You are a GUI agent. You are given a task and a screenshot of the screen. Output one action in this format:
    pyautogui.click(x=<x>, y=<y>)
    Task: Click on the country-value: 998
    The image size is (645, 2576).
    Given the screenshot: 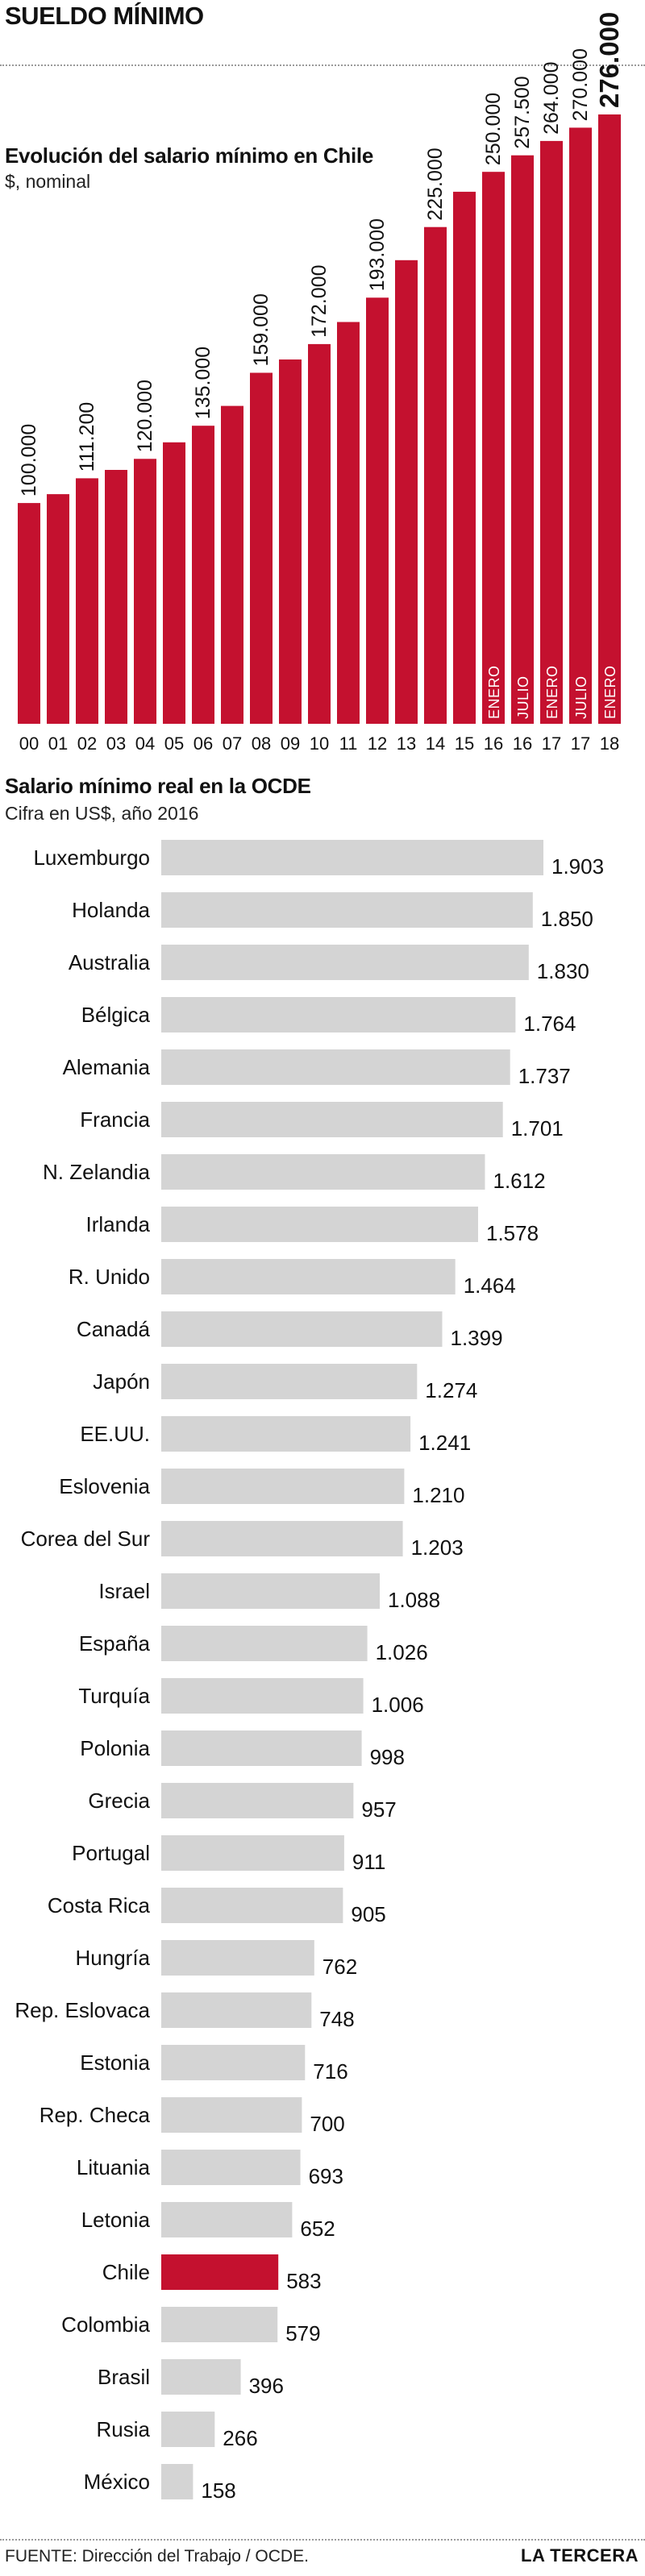 What is the action you would take?
    pyautogui.click(x=387, y=1757)
    